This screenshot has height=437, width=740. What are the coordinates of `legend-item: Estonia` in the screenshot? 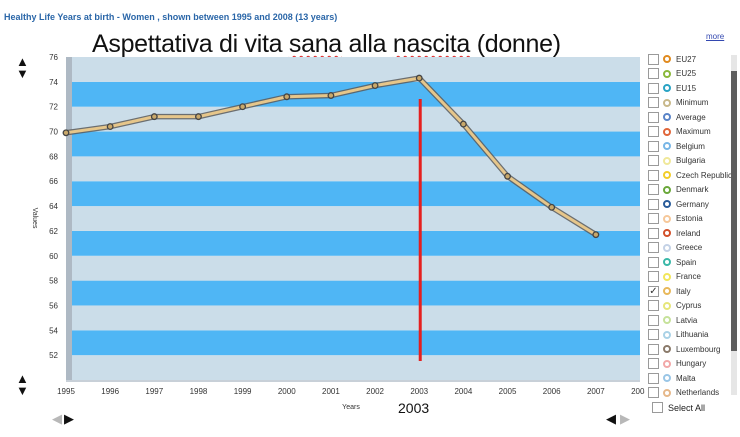 It's located at (691, 219).